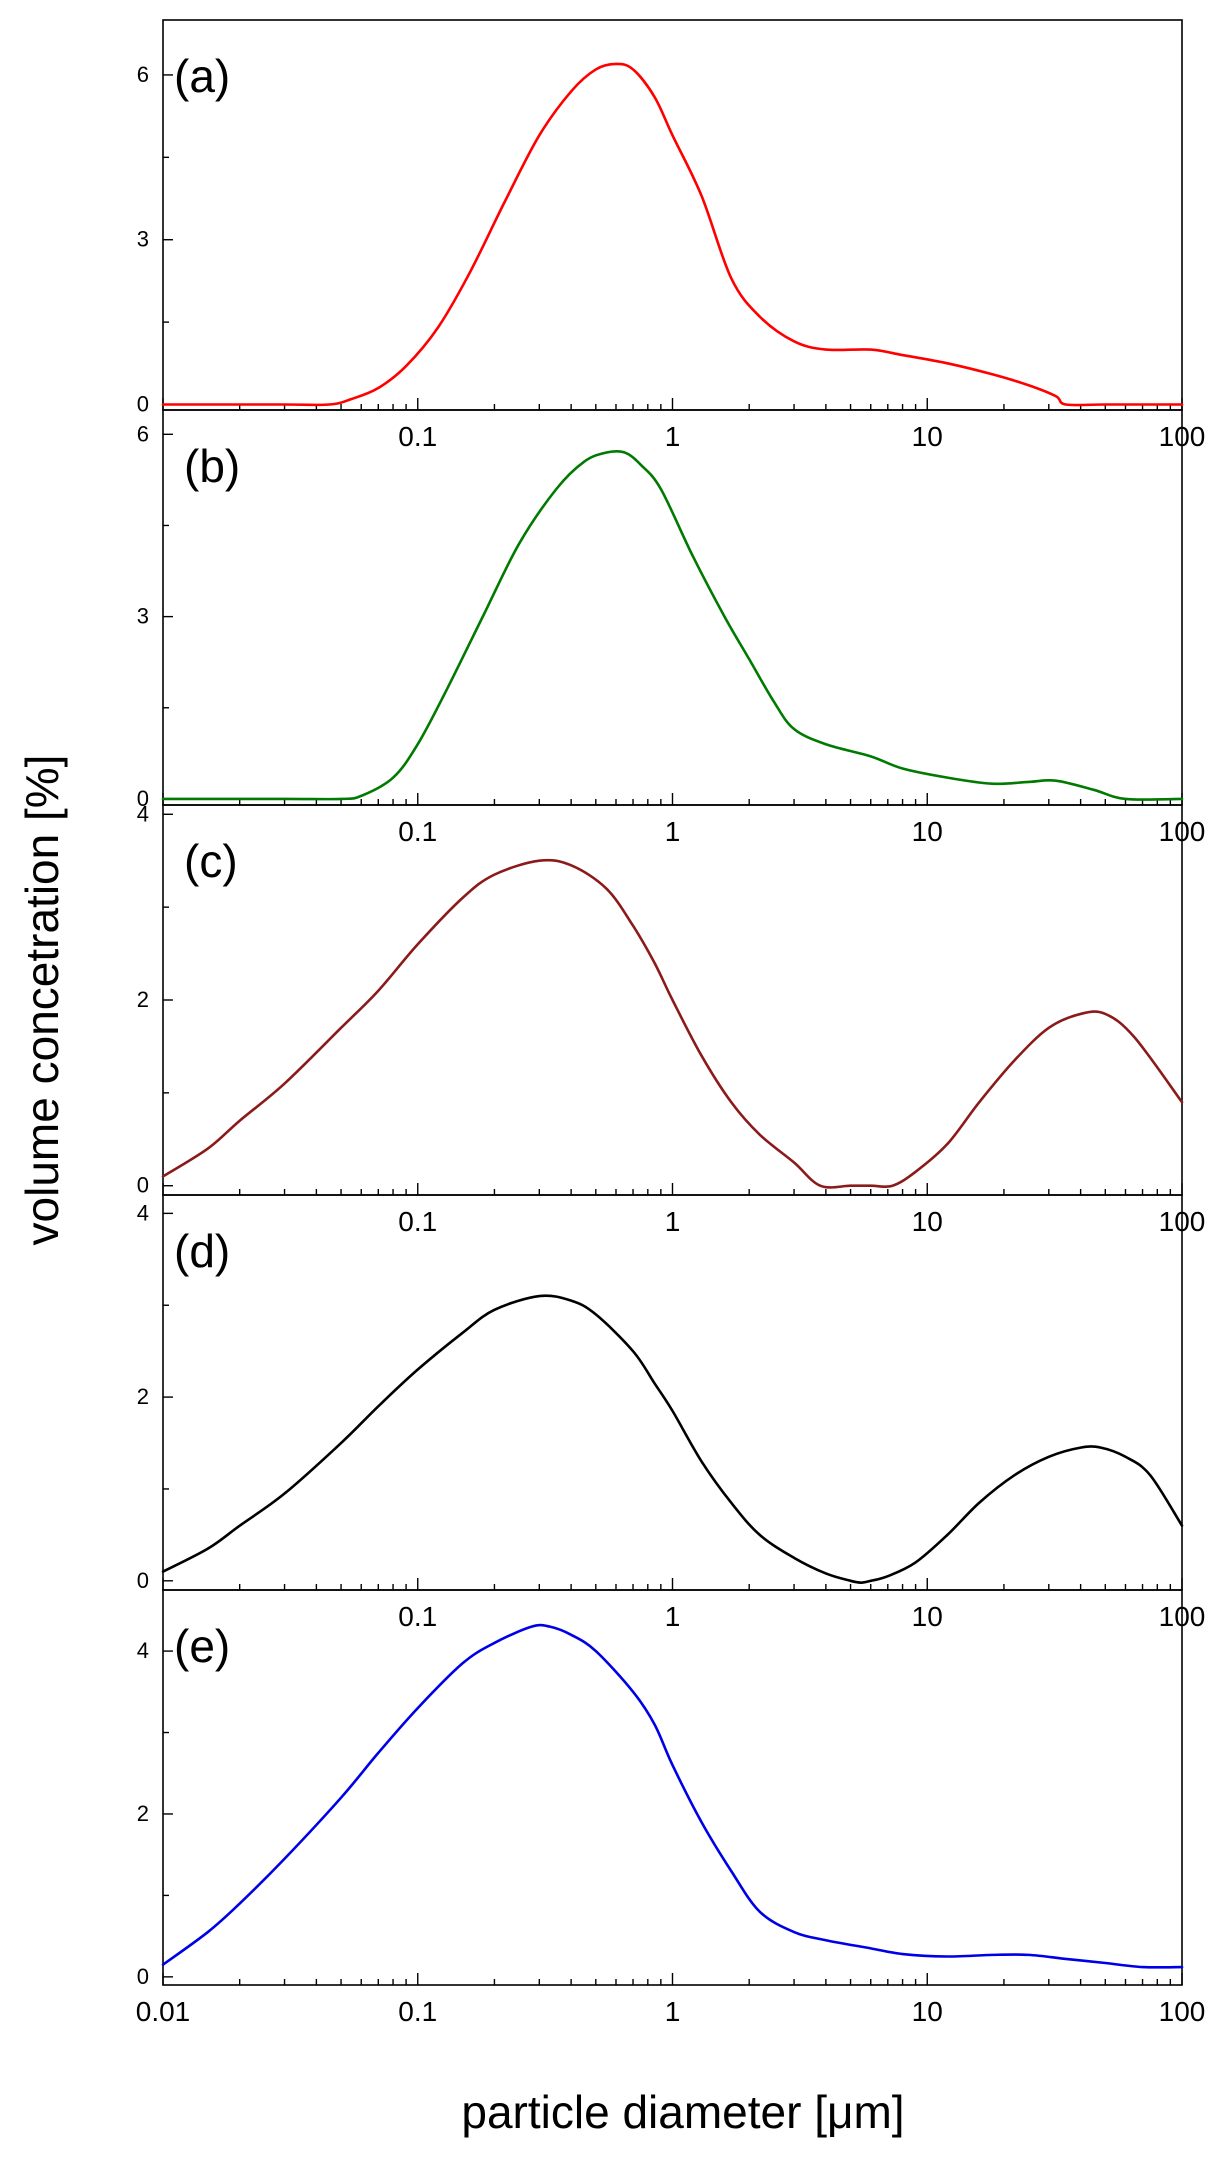 The image size is (1228, 2160). I want to click on x-axis-title: particle diameter [μm], so click(682, 2112).